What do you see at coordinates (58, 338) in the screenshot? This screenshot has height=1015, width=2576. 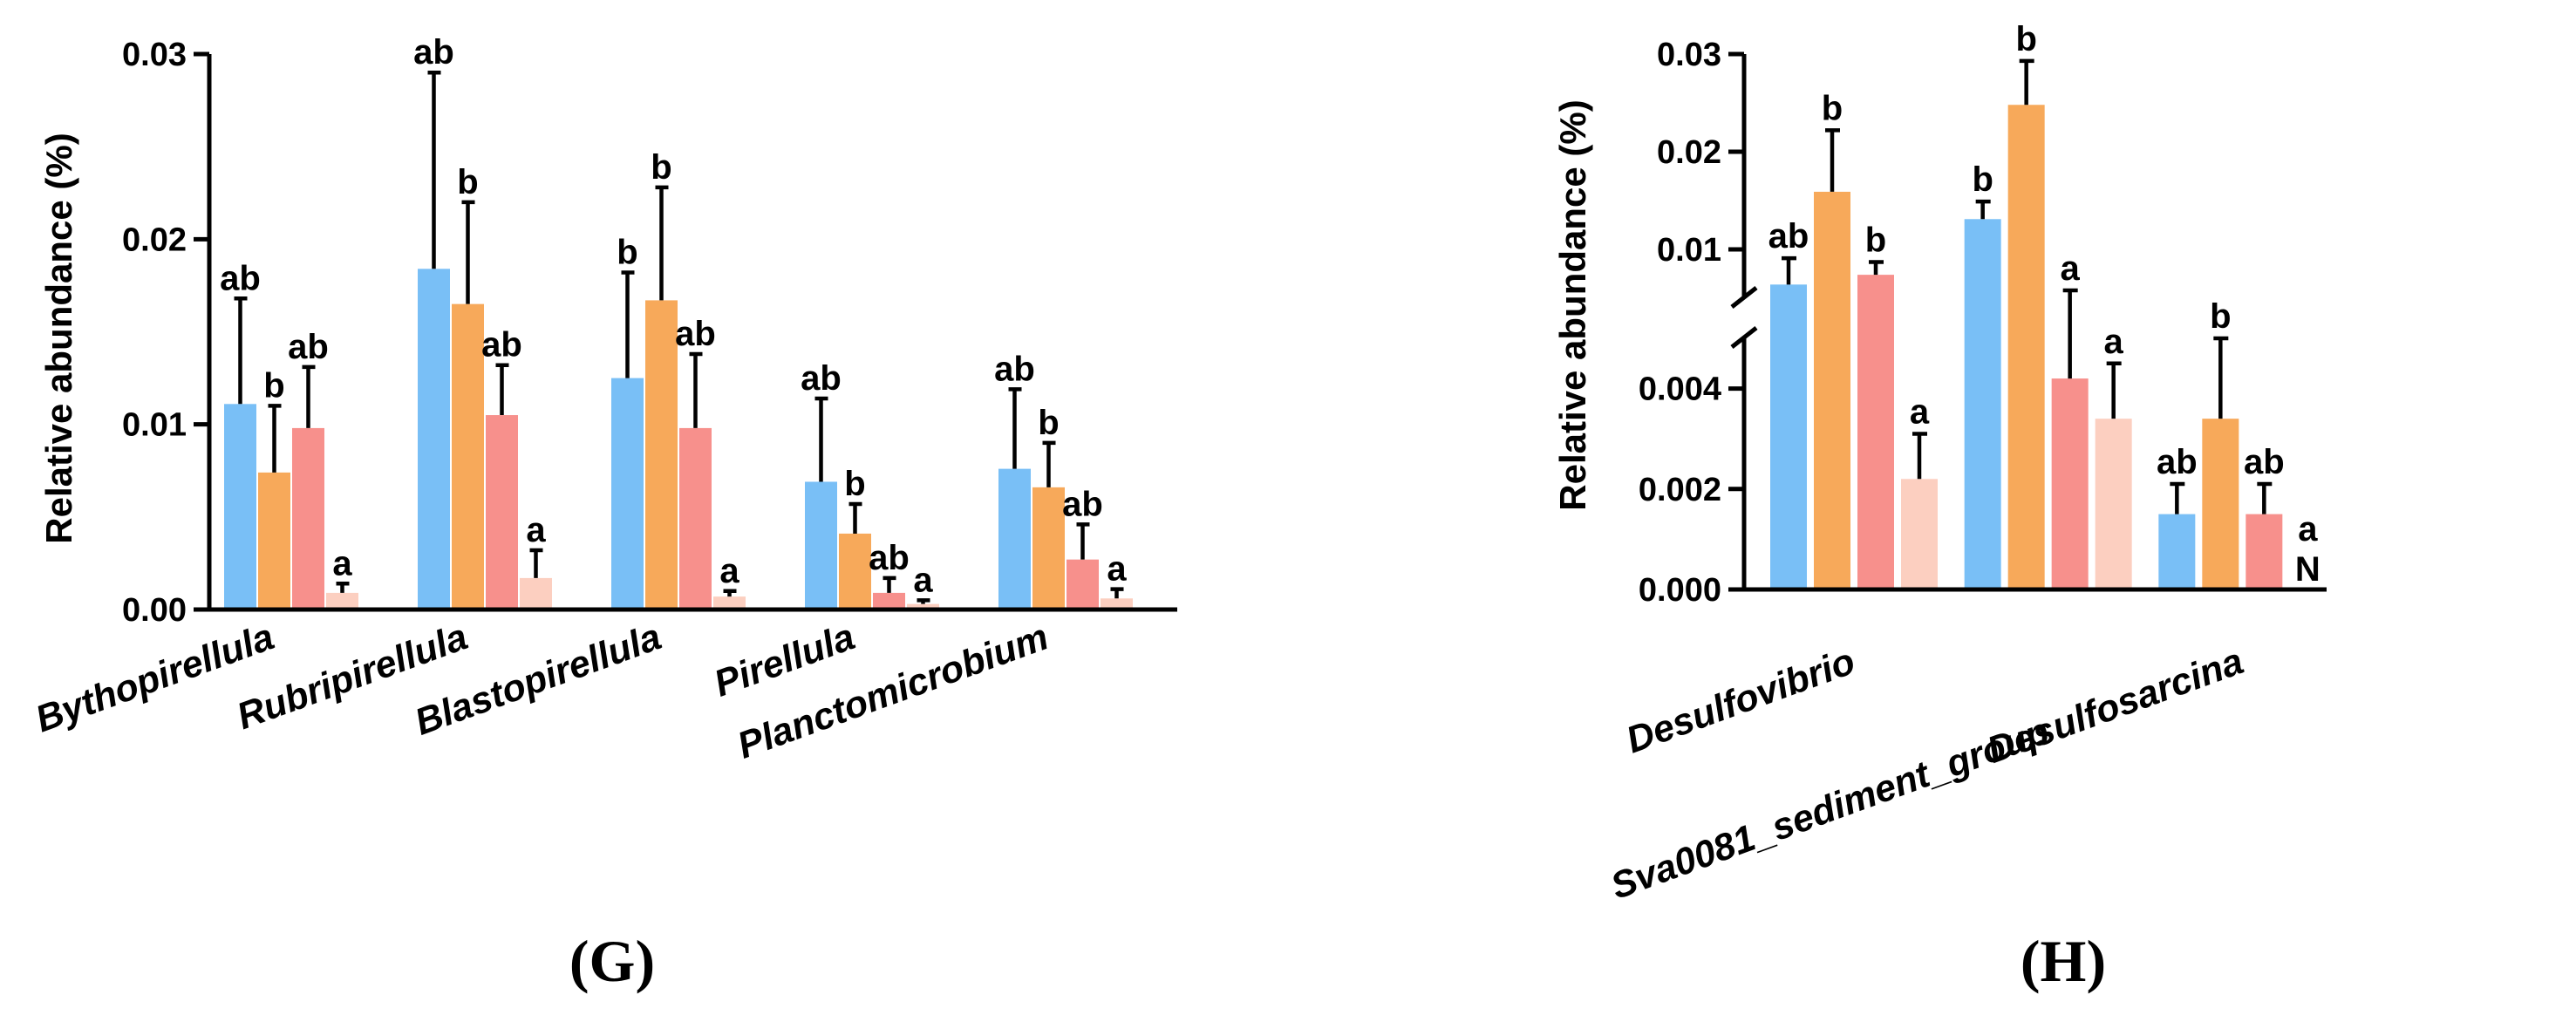 I see `chart-g-ylabel: Relative abundance (%)` at bounding box center [58, 338].